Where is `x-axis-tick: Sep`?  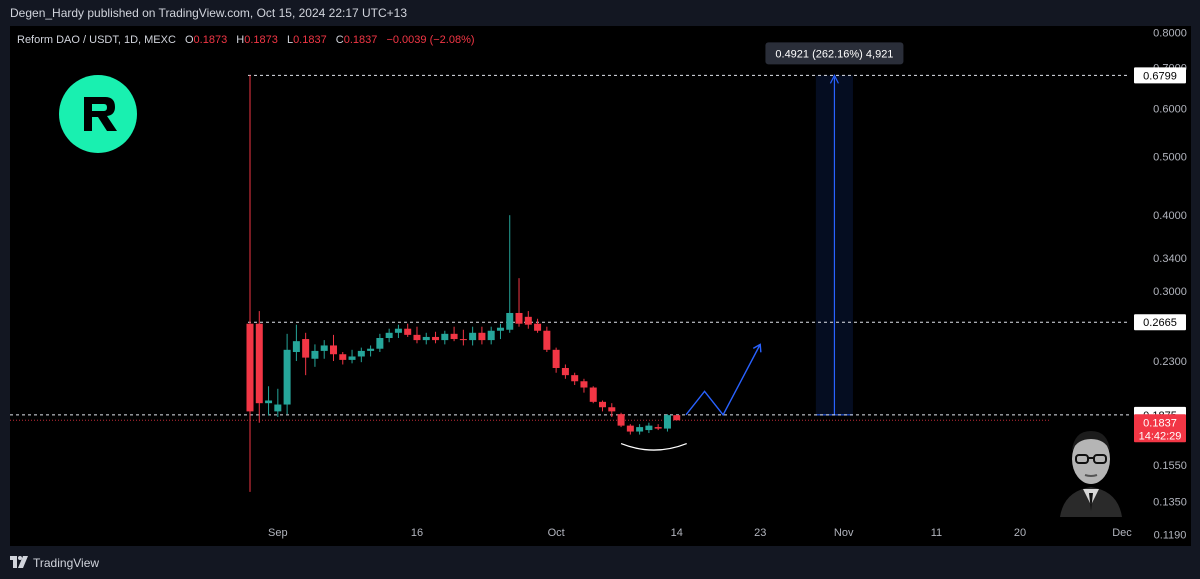 x-axis-tick: Sep is located at coordinates (278, 533).